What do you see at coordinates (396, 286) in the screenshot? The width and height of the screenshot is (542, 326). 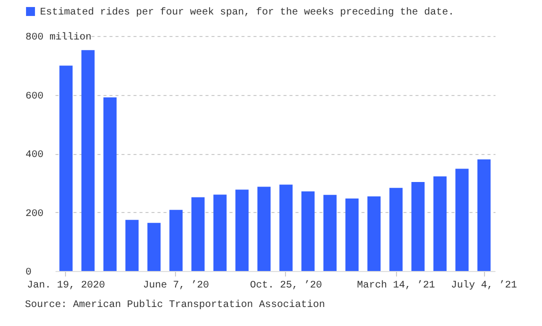 I see `x-tick-label: March 14, ’21` at bounding box center [396, 286].